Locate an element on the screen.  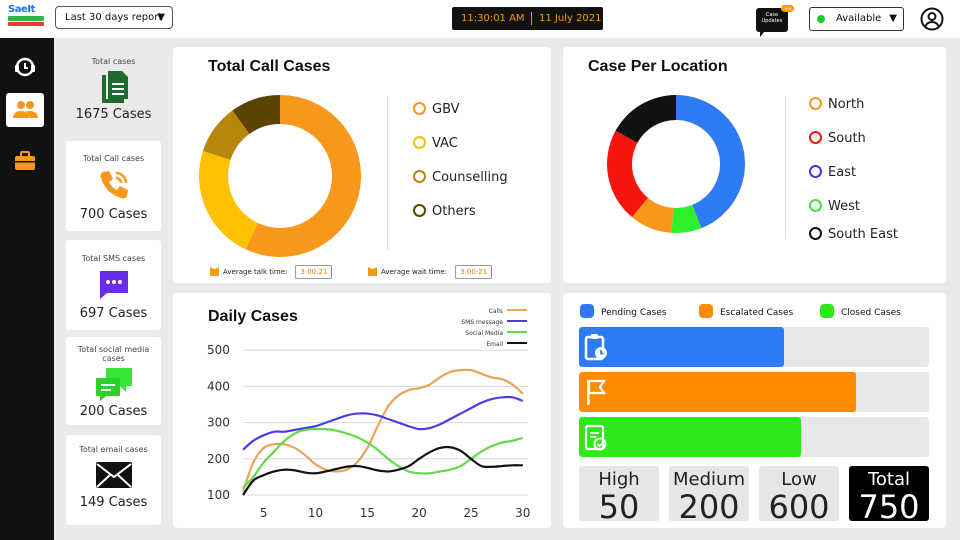
clock-display: 11:30:01 AM 11 July 2021 is located at coordinates (527, 18).